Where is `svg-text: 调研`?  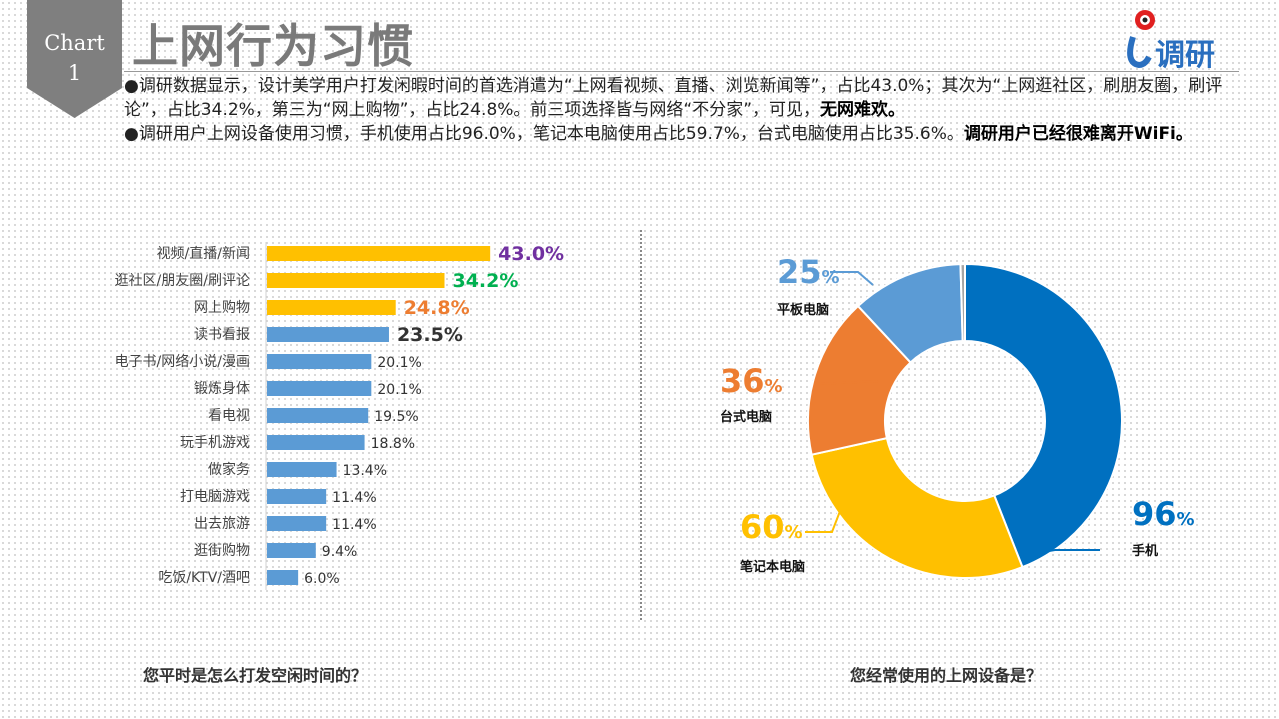
svg-text: 调研 is located at coordinates (1185, 54).